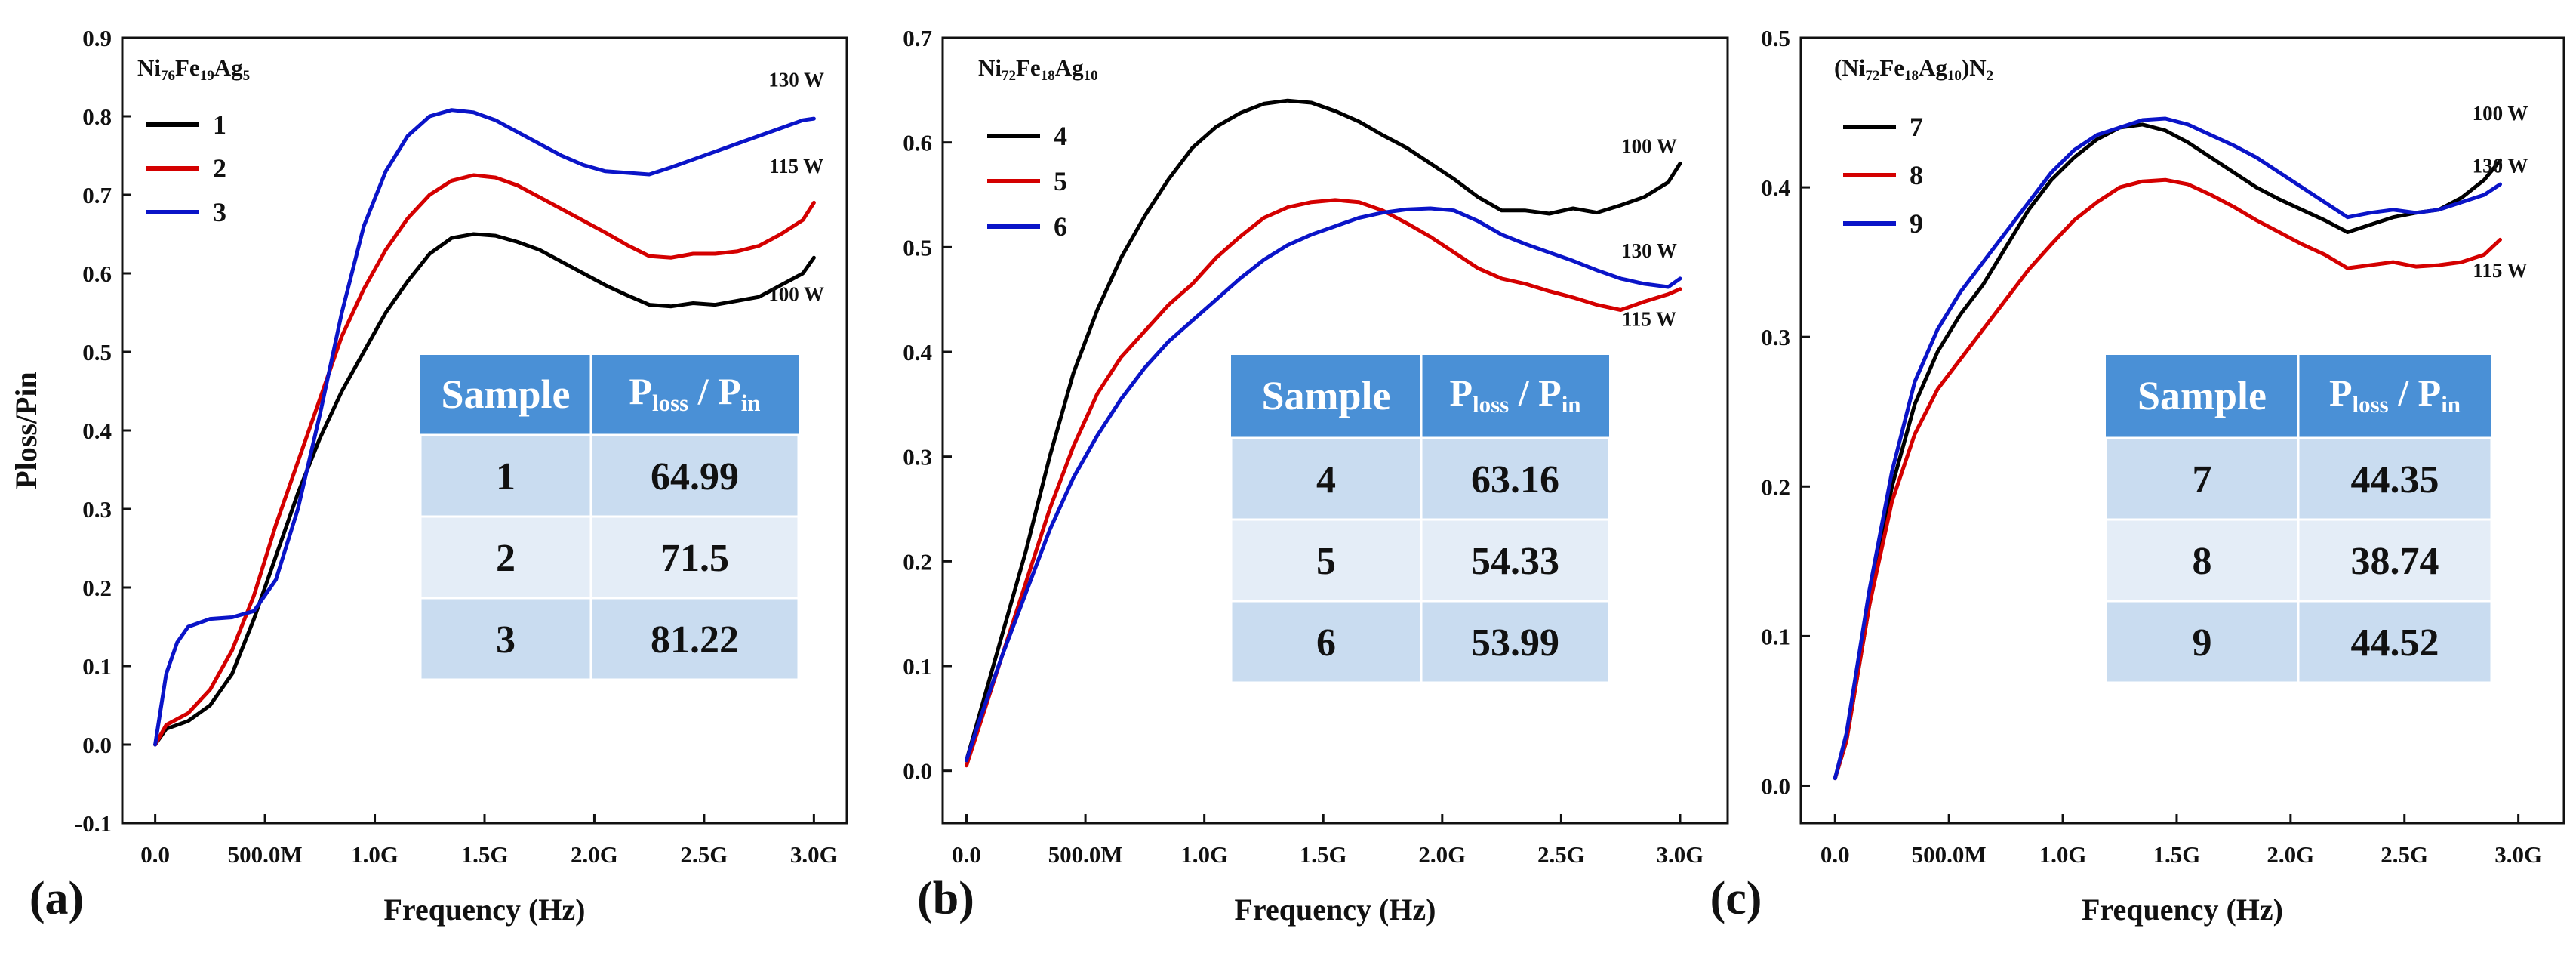 This screenshot has height=956, width=2576. What do you see at coordinates (219, 168) in the screenshot?
I see `legend-label: 2` at bounding box center [219, 168].